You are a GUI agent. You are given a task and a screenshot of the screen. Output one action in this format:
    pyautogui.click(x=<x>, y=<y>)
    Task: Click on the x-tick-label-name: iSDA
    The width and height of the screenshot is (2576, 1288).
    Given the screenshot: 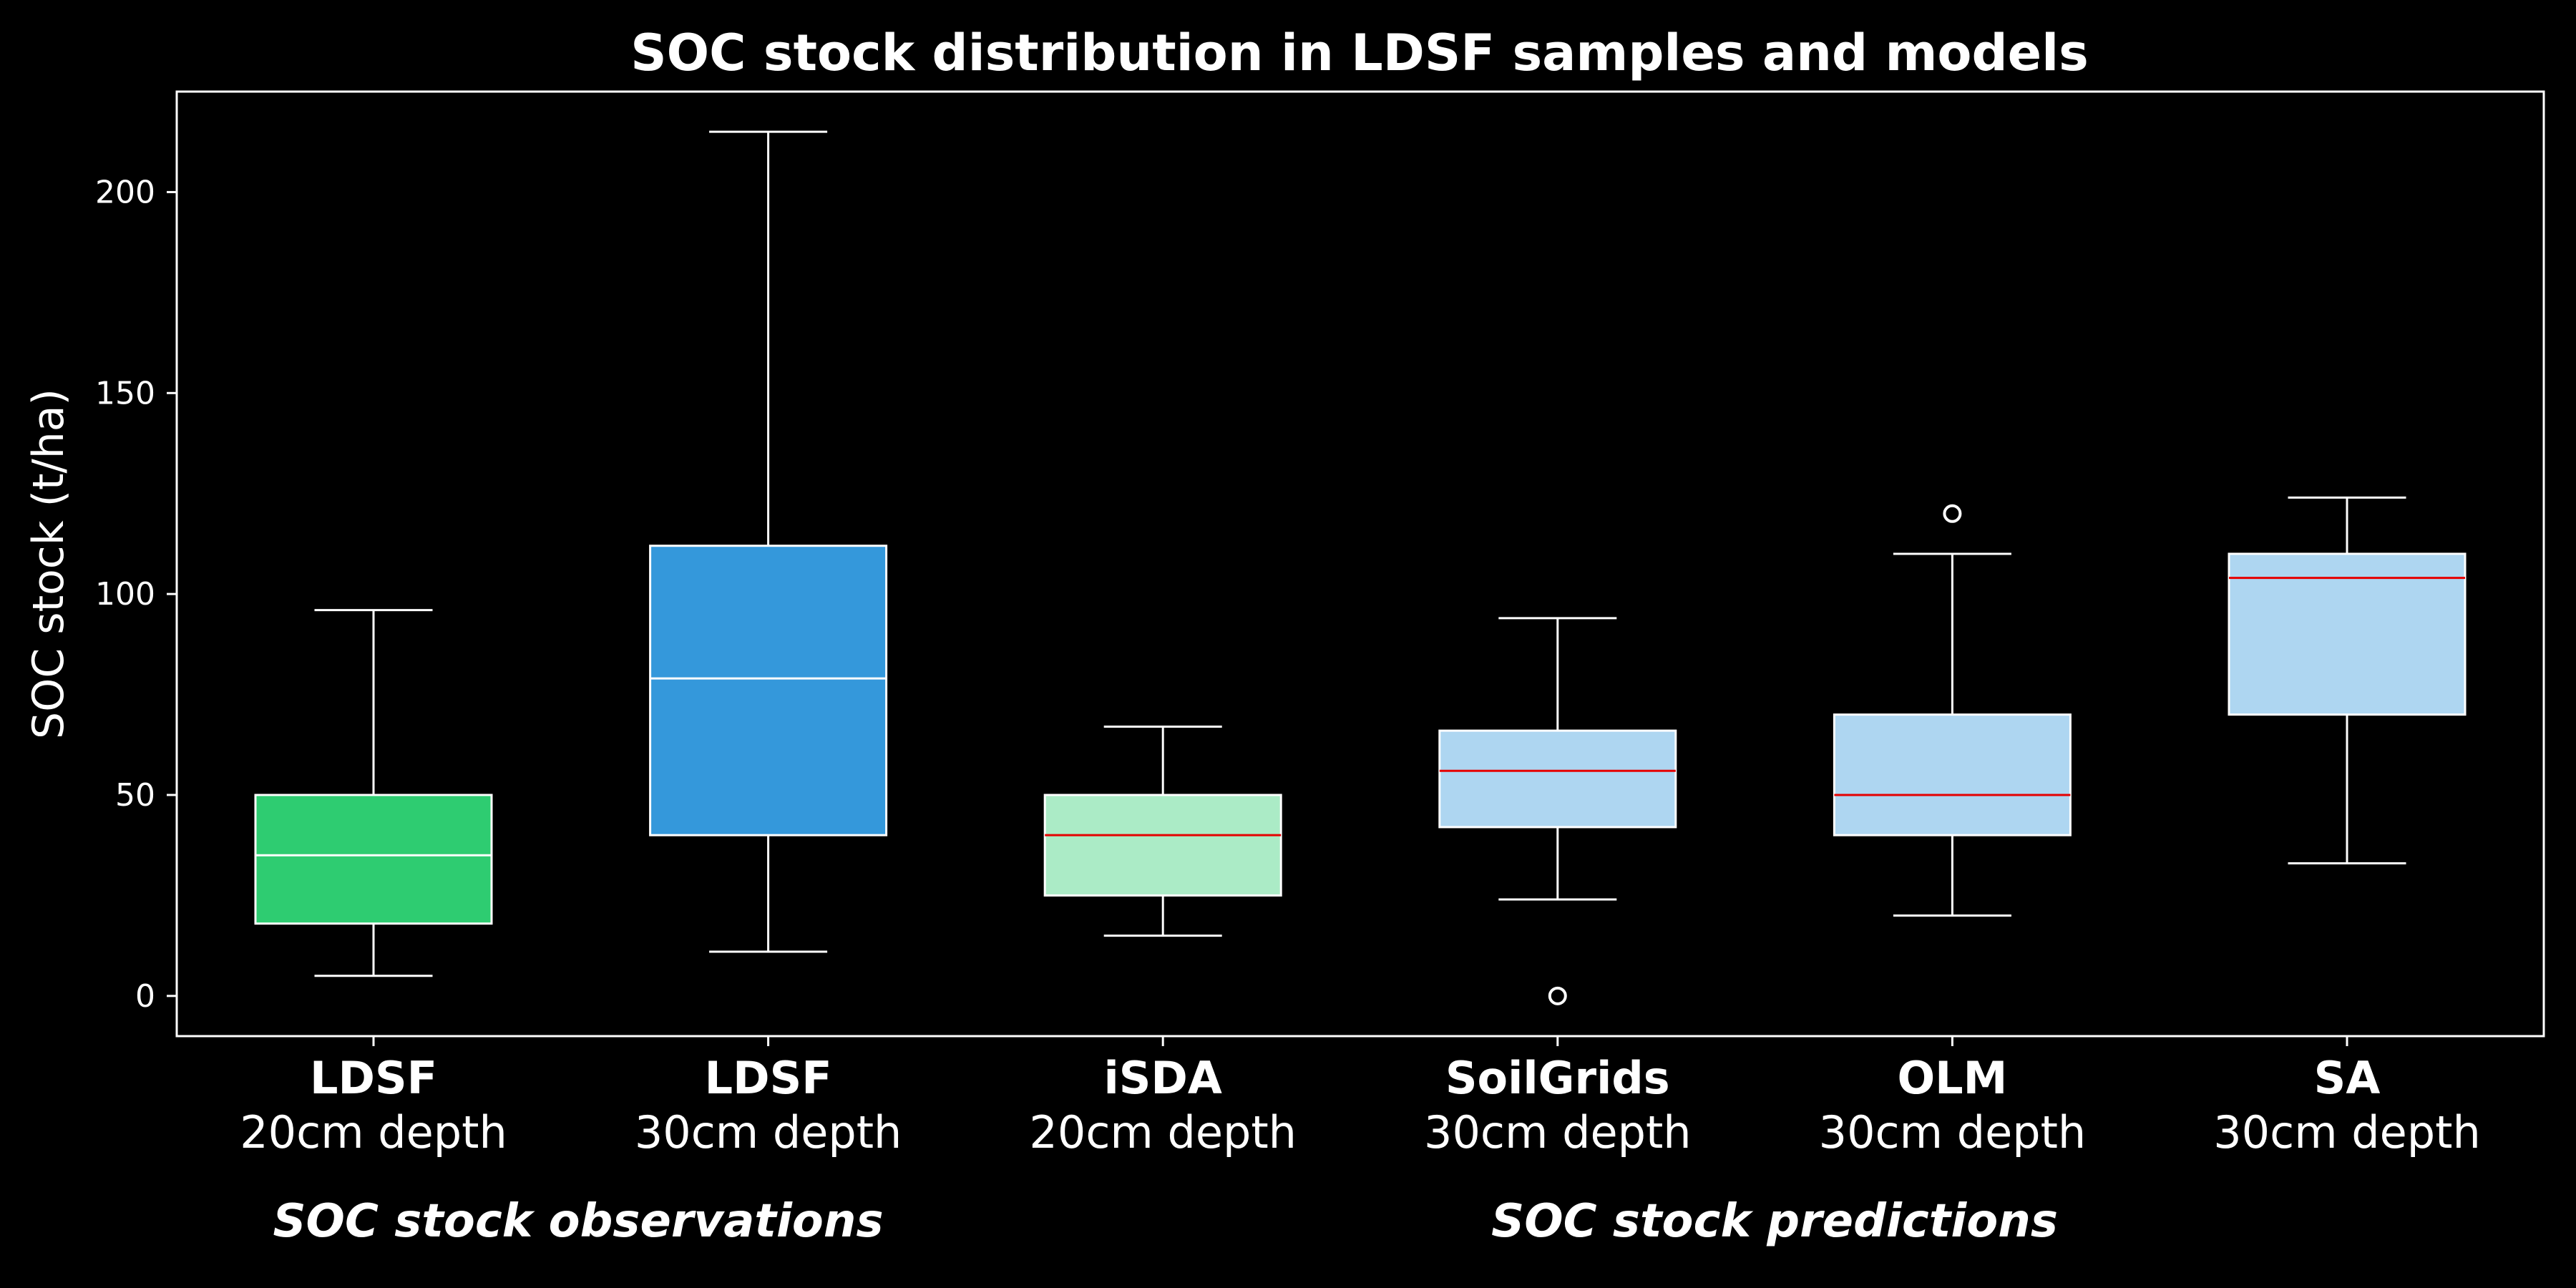 What is the action you would take?
    pyautogui.click(x=1163, y=1078)
    